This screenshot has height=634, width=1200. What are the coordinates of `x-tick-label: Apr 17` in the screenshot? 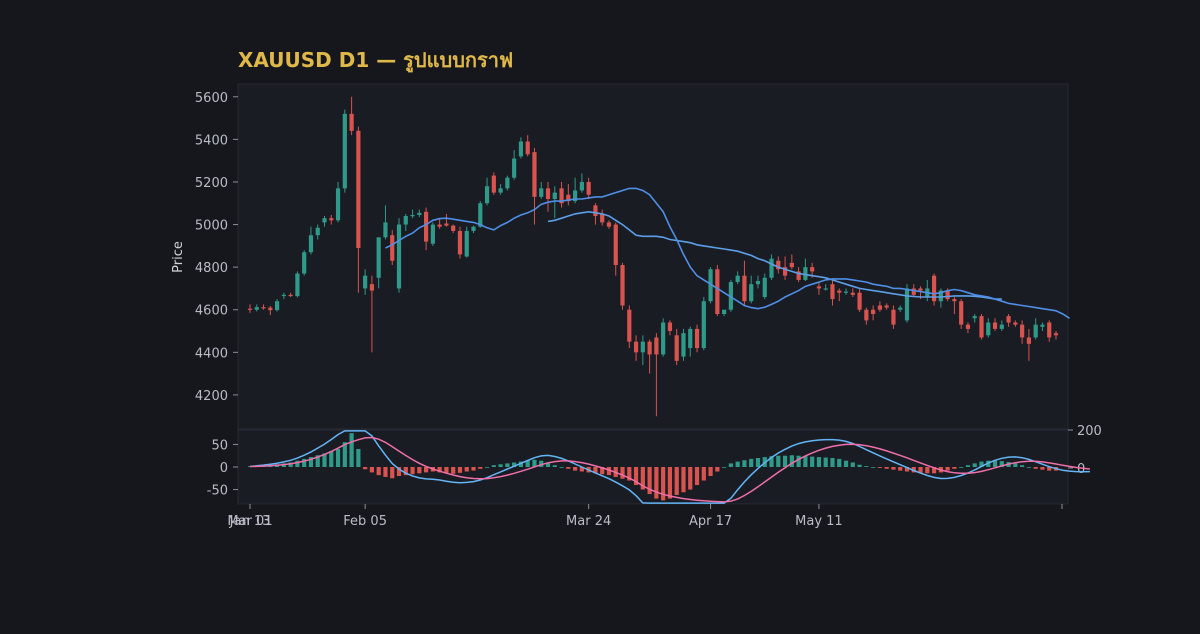 It's located at (710, 521).